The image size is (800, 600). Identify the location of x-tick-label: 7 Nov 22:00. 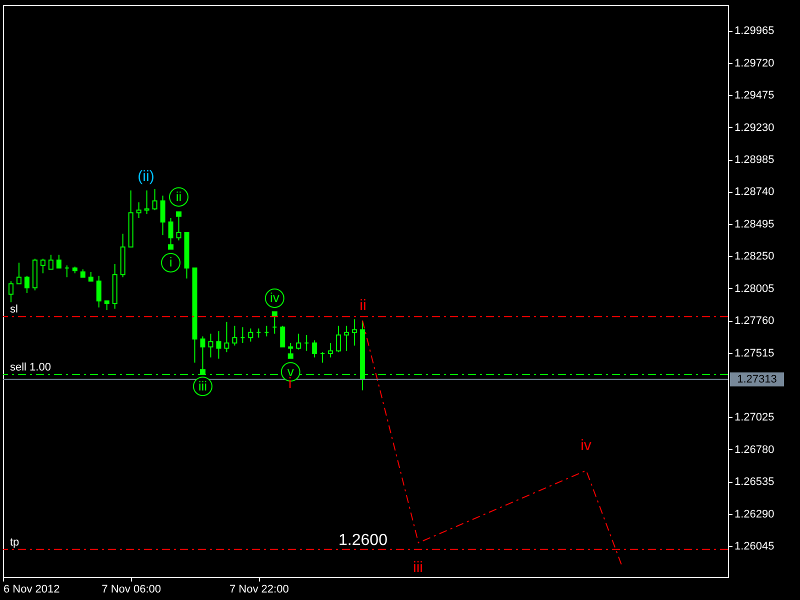
(259, 590).